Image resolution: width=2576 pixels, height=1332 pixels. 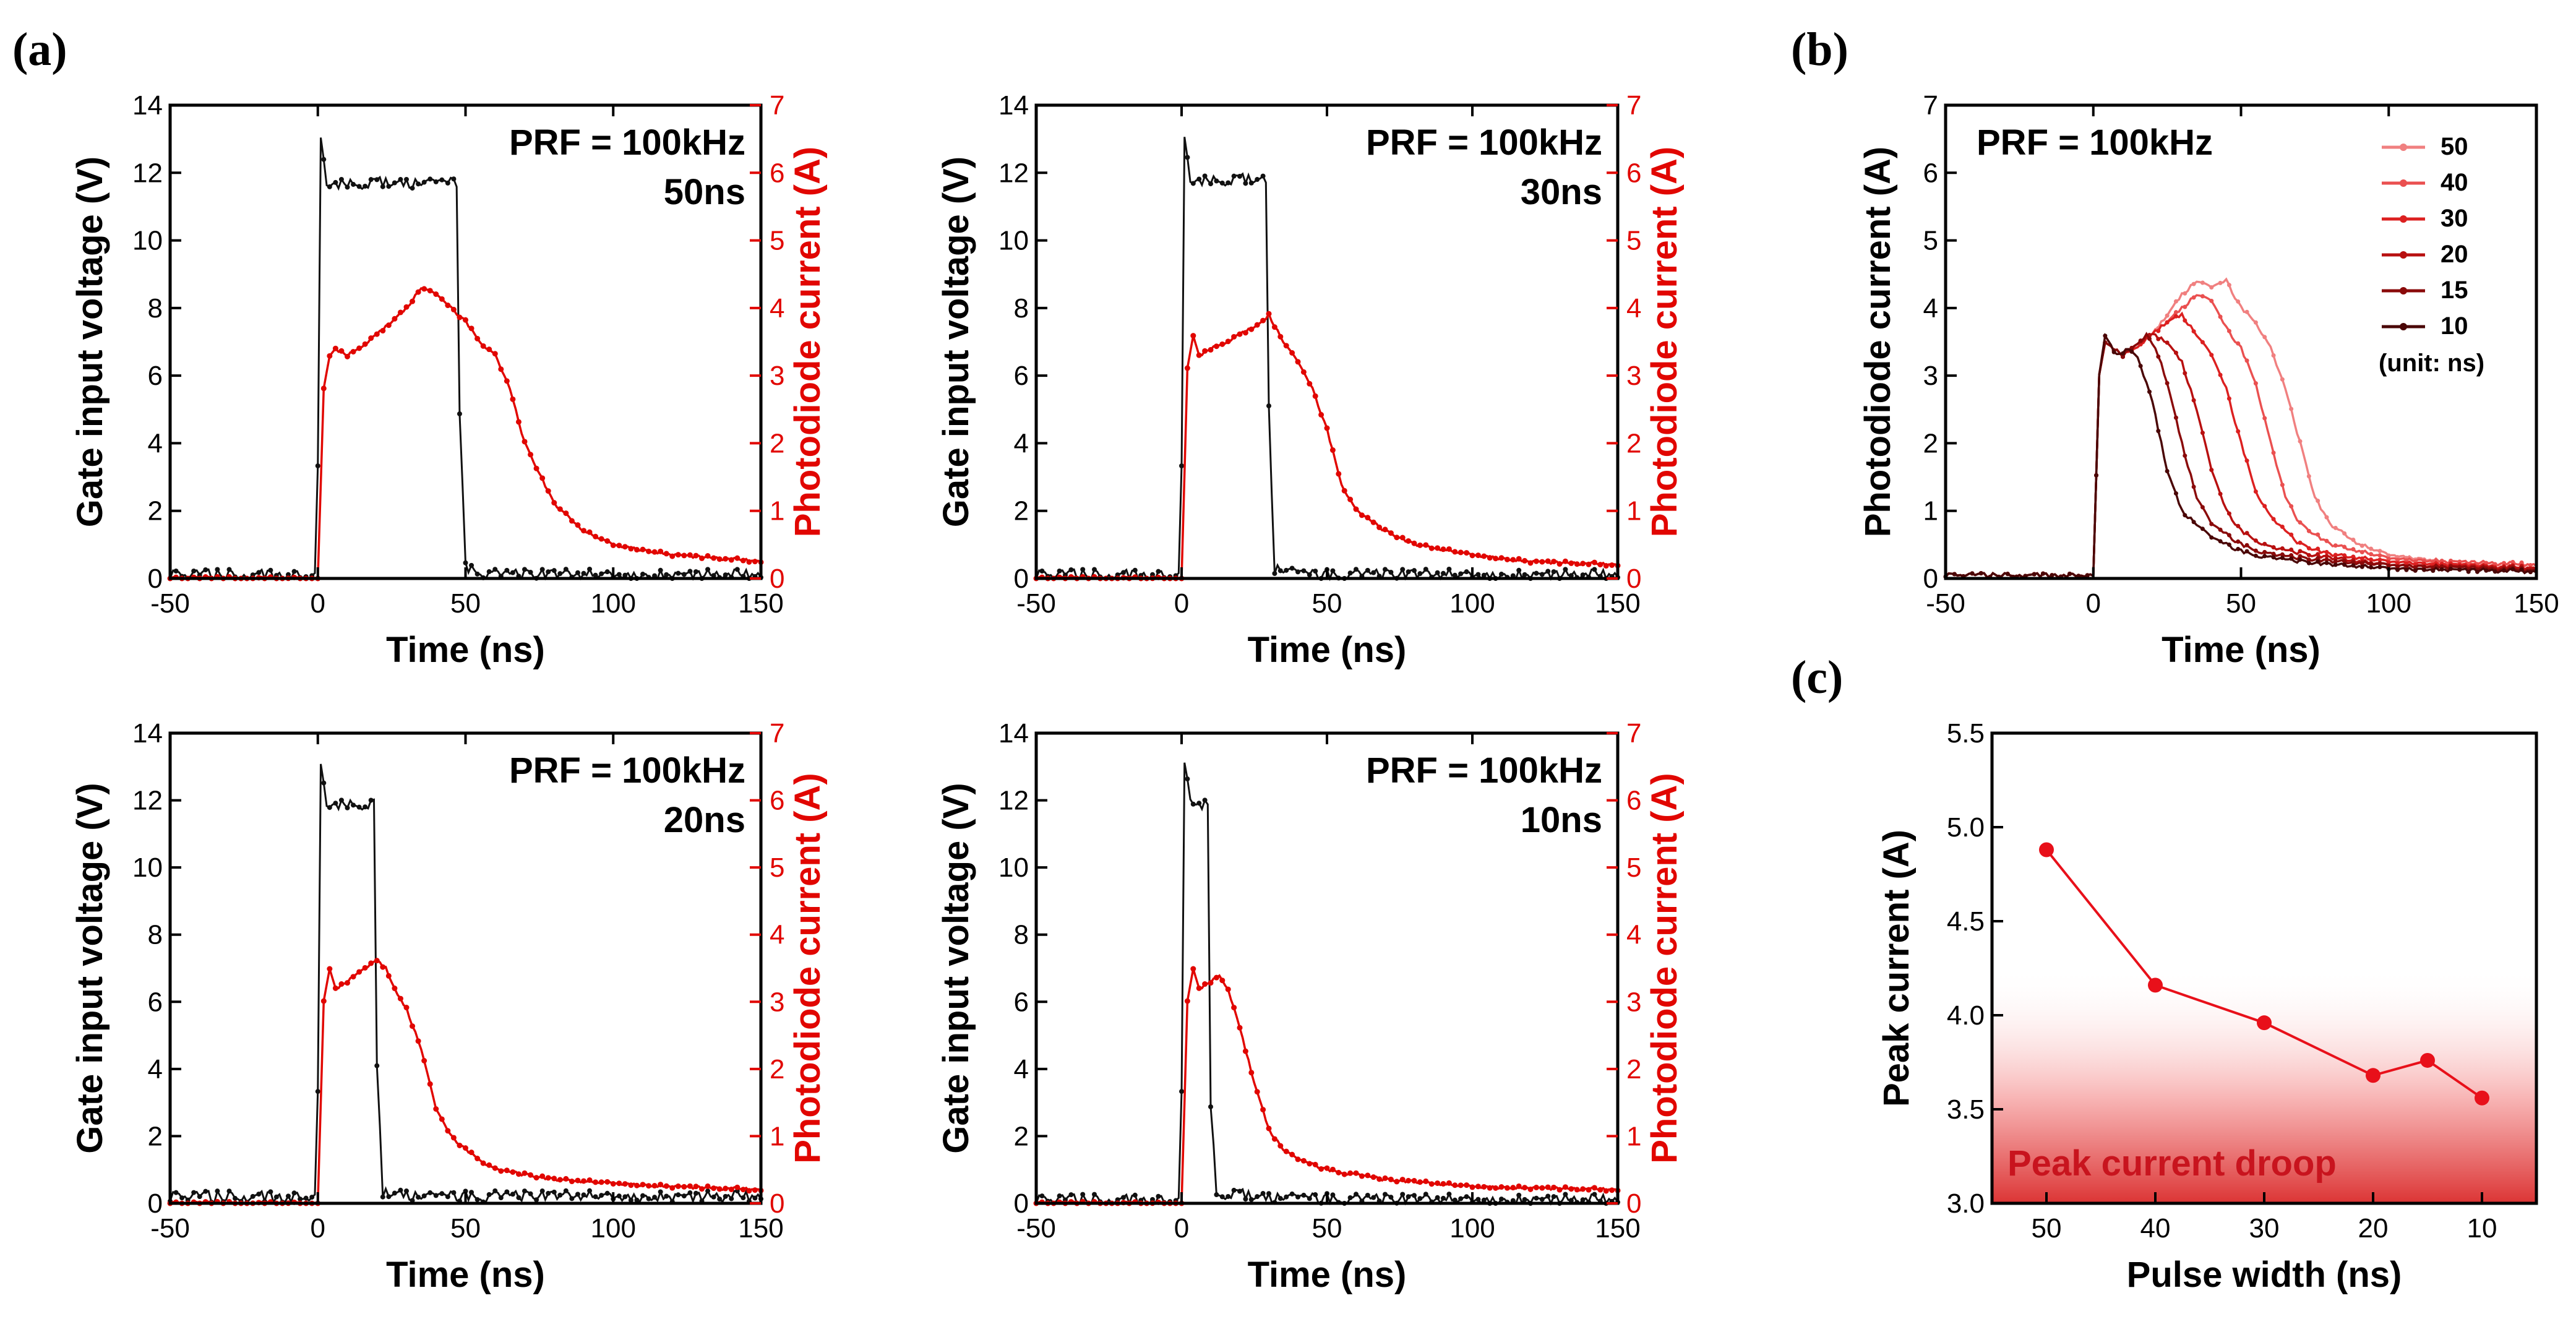 What do you see at coordinates (1633, 1002) in the screenshot?
I see `a4-y2-tick-label: 3` at bounding box center [1633, 1002].